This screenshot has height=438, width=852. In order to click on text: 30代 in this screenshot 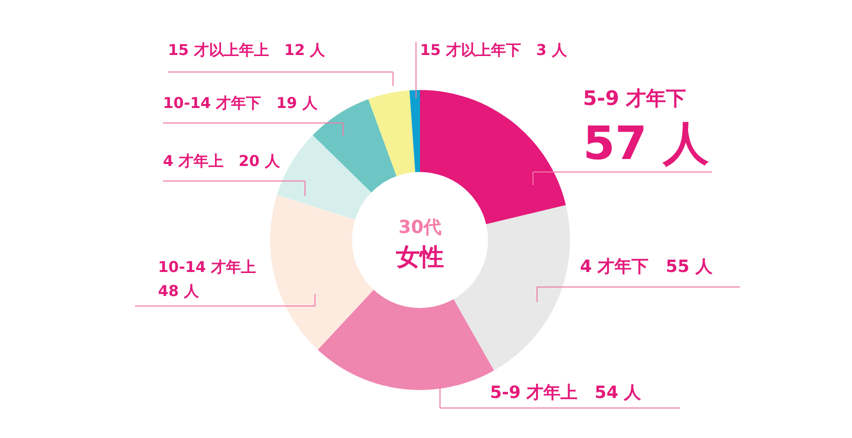, I will do `click(420, 227)`.